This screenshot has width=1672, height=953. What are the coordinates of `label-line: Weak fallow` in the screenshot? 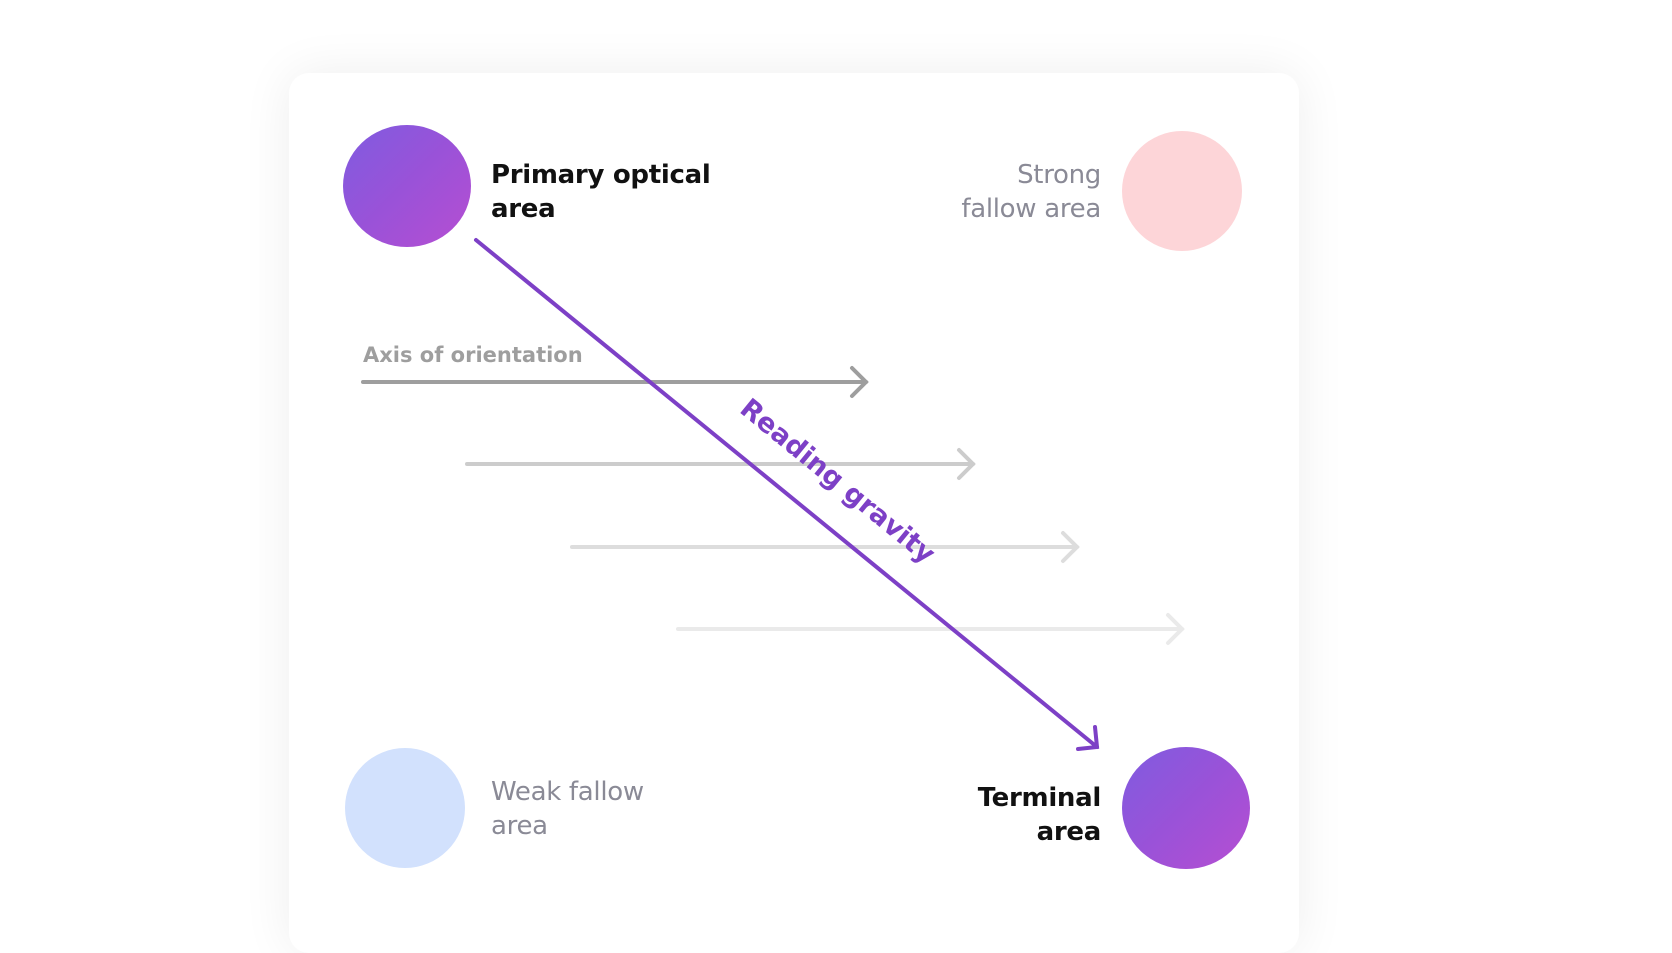 It's located at (567, 792).